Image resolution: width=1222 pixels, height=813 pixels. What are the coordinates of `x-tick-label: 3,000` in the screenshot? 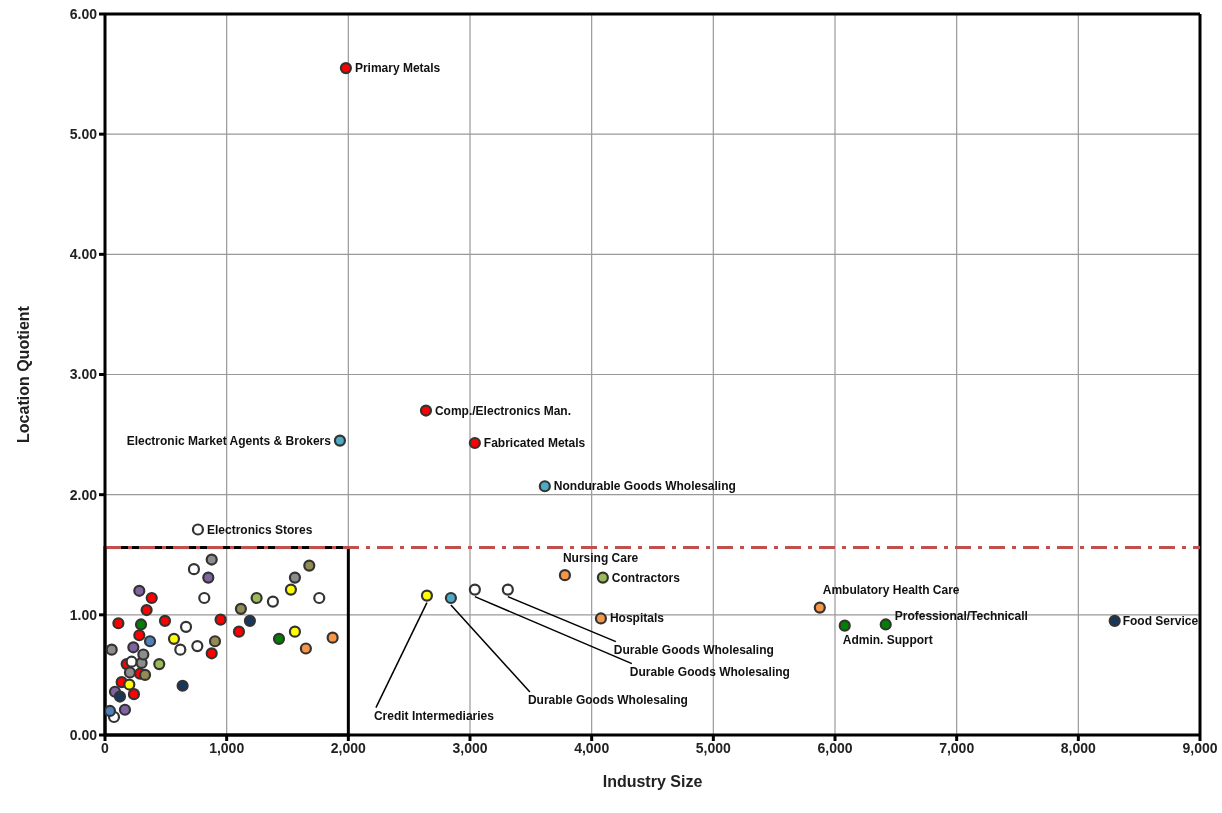 It's located at (470, 747).